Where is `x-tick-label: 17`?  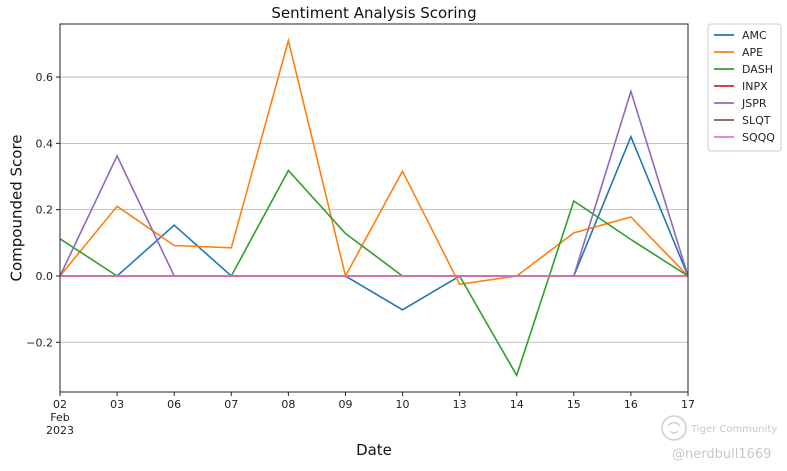
x-tick-label: 17 is located at coordinates (688, 404).